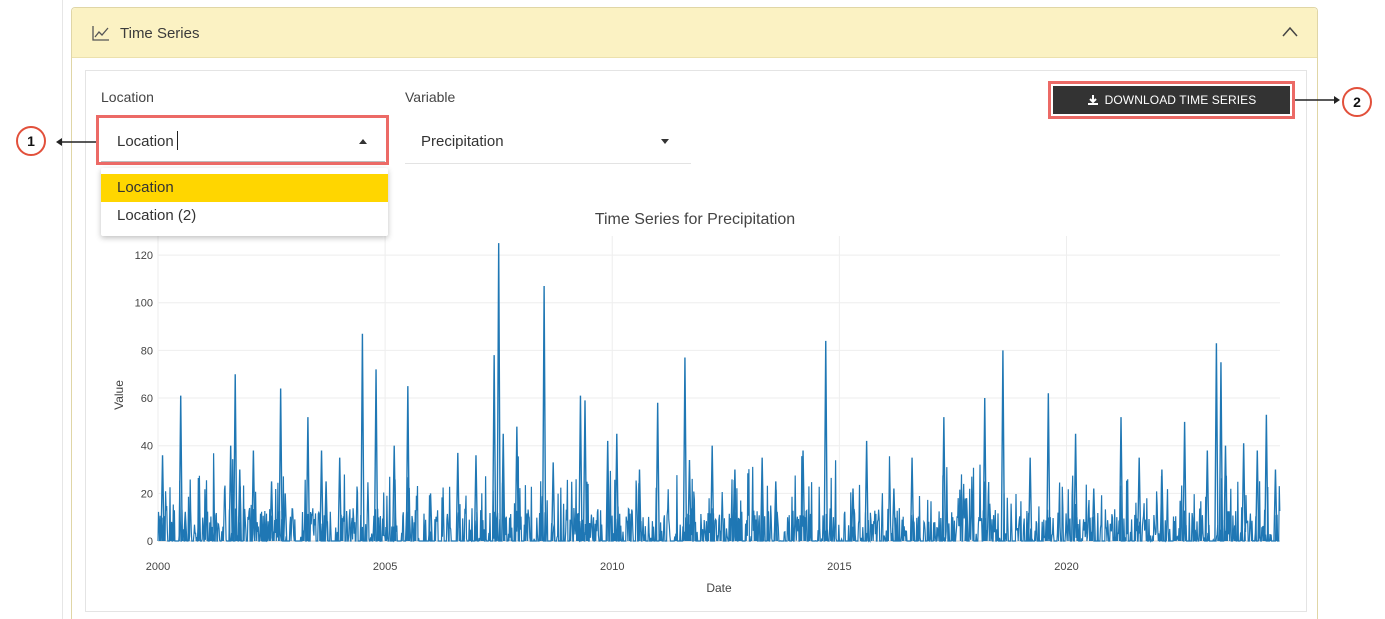  What do you see at coordinates (548, 142) in the screenshot?
I see `variable-select: Precipitation` at bounding box center [548, 142].